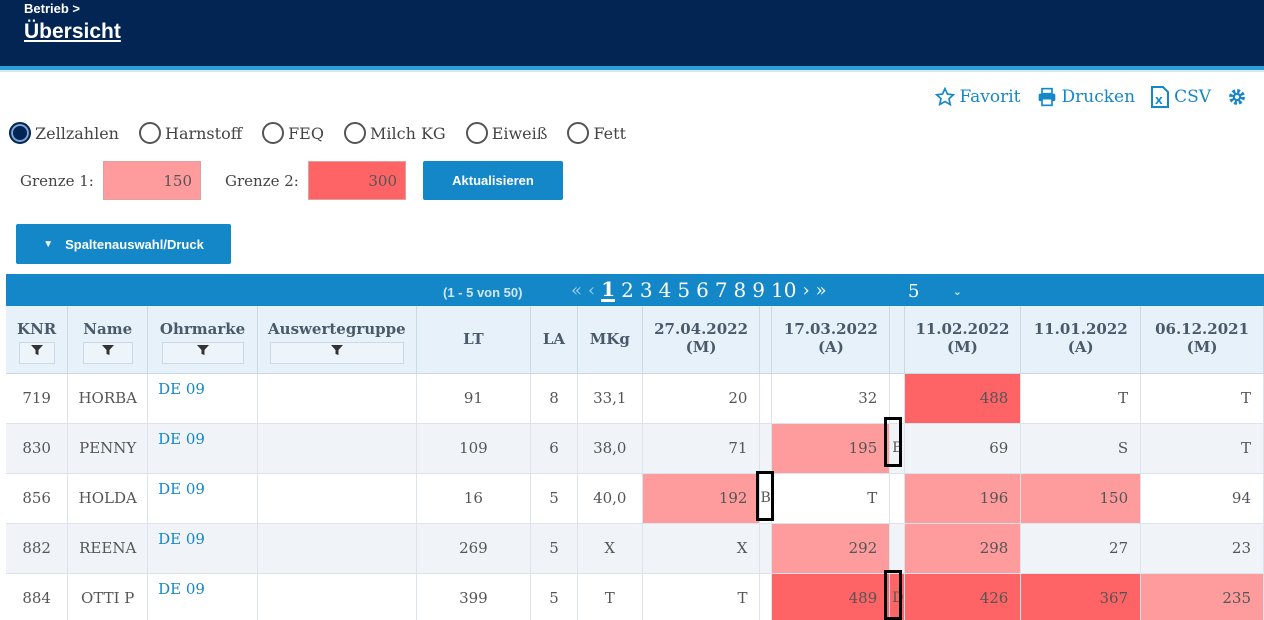 The image size is (1264, 620). What do you see at coordinates (1192, 97) in the screenshot?
I see `csv-label: CSV` at bounding box center [1192, 97].